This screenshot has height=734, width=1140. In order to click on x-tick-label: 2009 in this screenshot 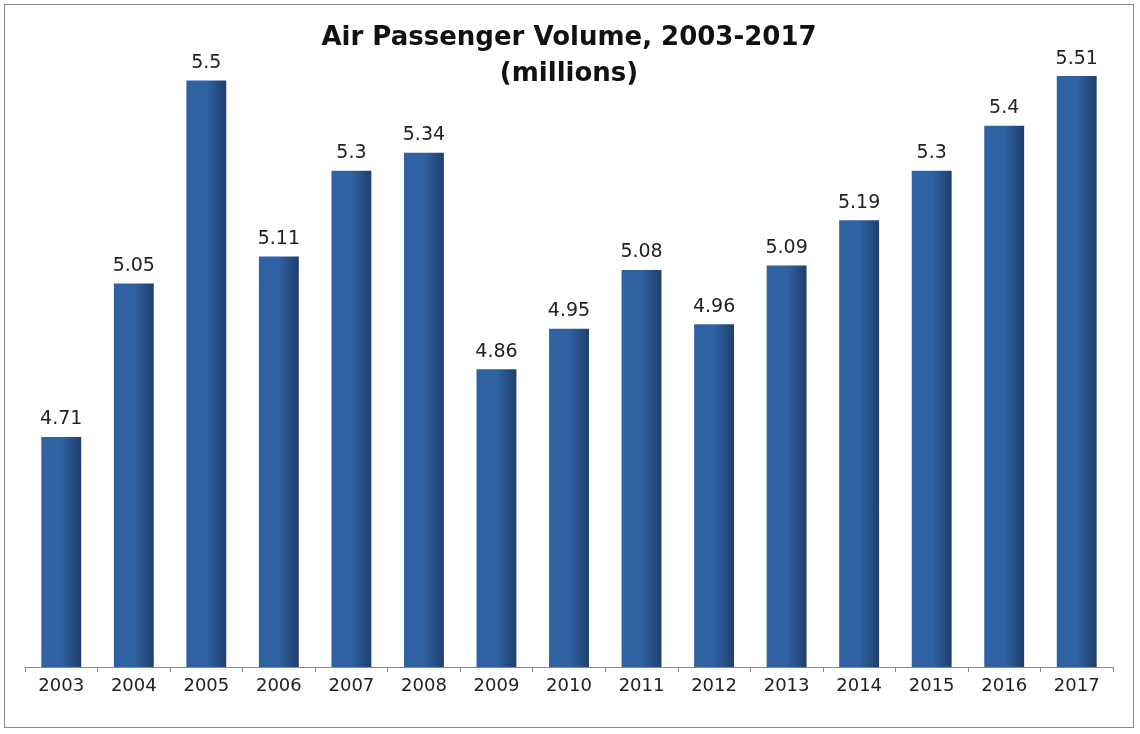, I will do `click(496, 684)`.